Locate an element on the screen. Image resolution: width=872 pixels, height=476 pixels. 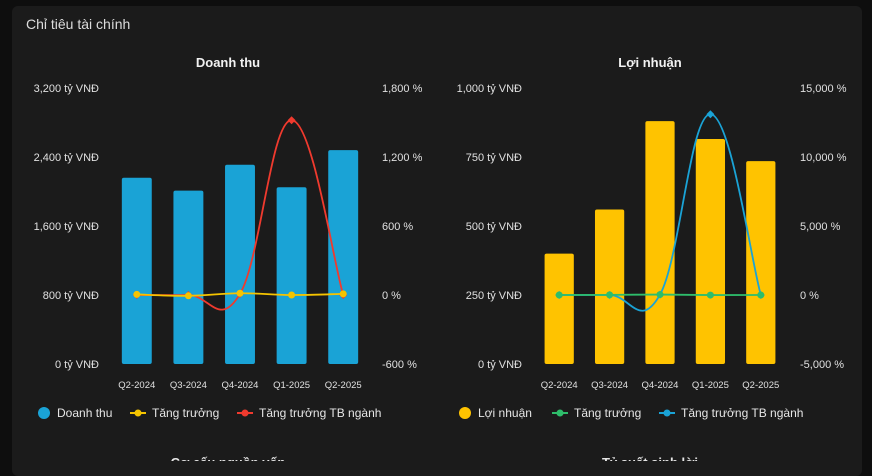
legend-label: Lợi nhuận is located at coordinates (505, 413).